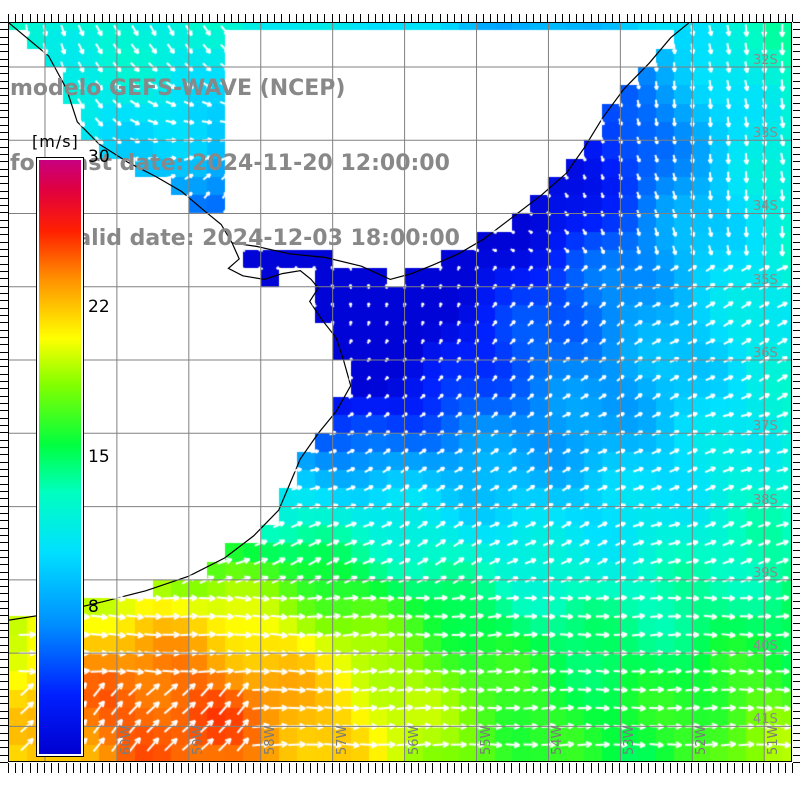 The width and height of the screenshot is (800, 800). What do you see at coordinates (765, 280) in the screenshot?
I see `lat-tick-label-35S: 35S` at bounding box center [765, 280].